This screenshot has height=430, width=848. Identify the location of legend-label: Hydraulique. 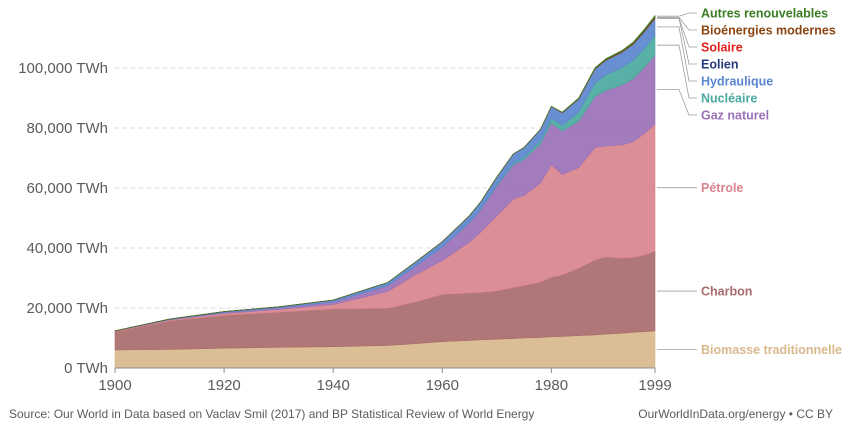
(737, 82).